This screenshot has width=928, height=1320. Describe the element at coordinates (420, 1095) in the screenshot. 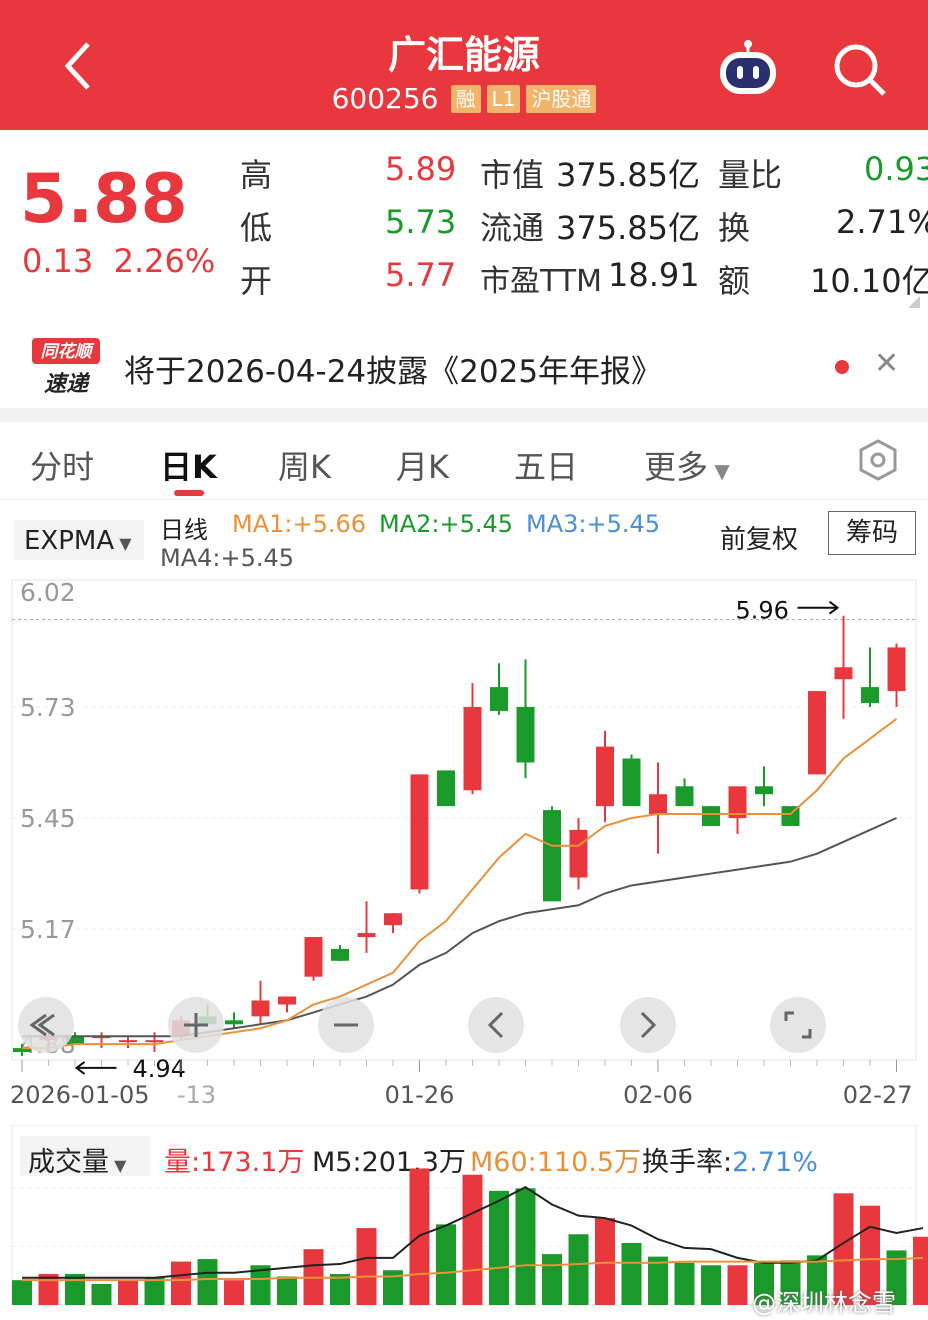

I see `x-tick-label: 01-26` at that location.